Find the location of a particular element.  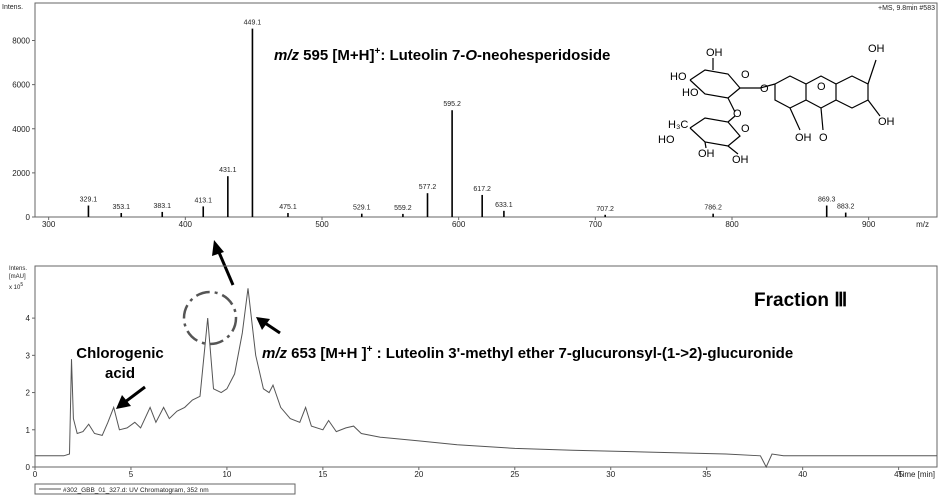

peak-label: 413.1 is located at coordinates (203, 200).